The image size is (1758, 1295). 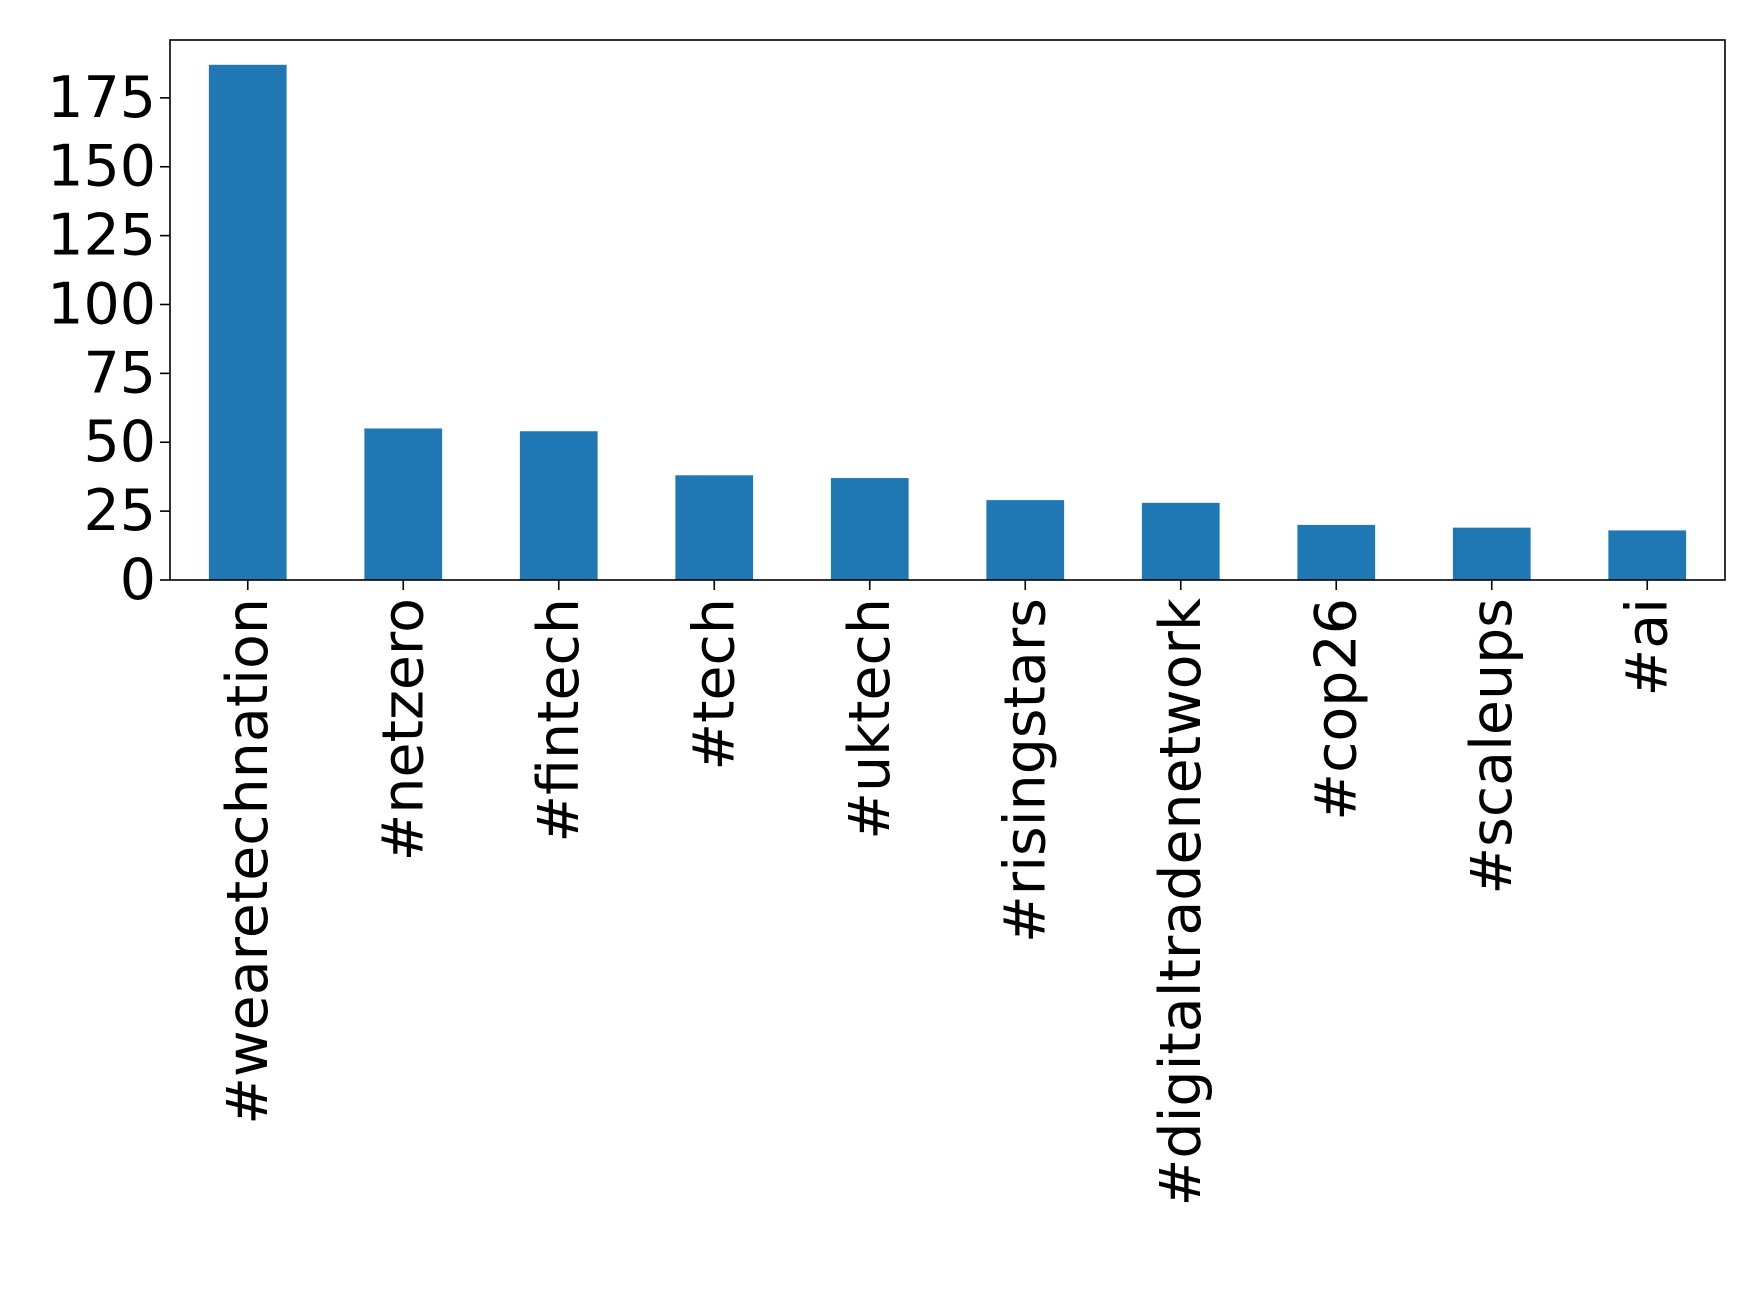 I want to click on x-tick-label: #netzero, so click(x=403, y=729).